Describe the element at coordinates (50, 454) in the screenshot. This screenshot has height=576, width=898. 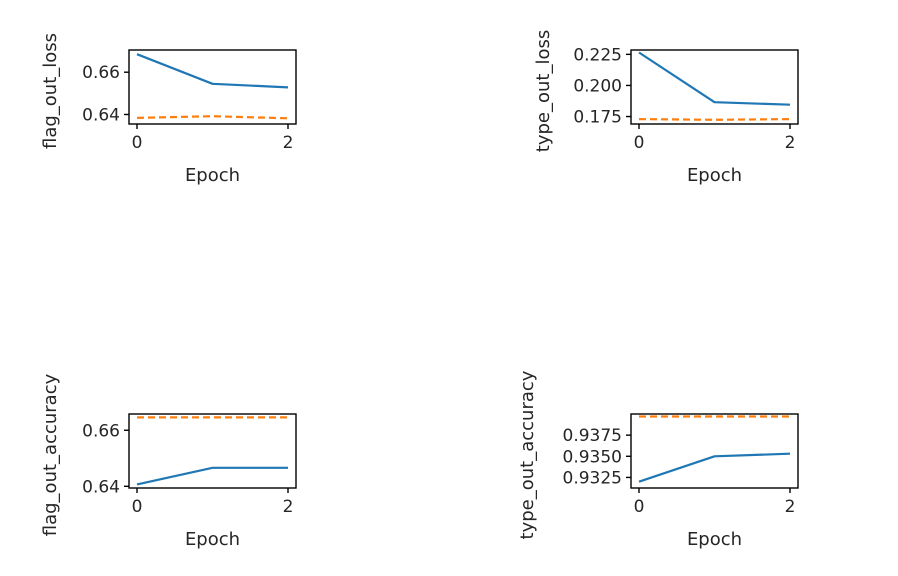
I see `y-axis-label: flag_out_accuracy` at that location.